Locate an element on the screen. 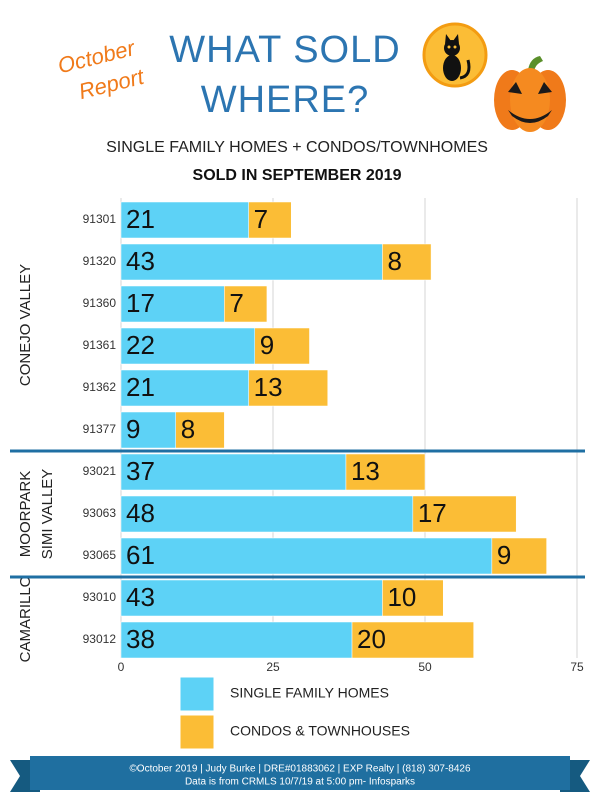 The height and width of the screenshot is (800, 600). group-label: SIMI VALLEY is located at coordinates (47, 514).